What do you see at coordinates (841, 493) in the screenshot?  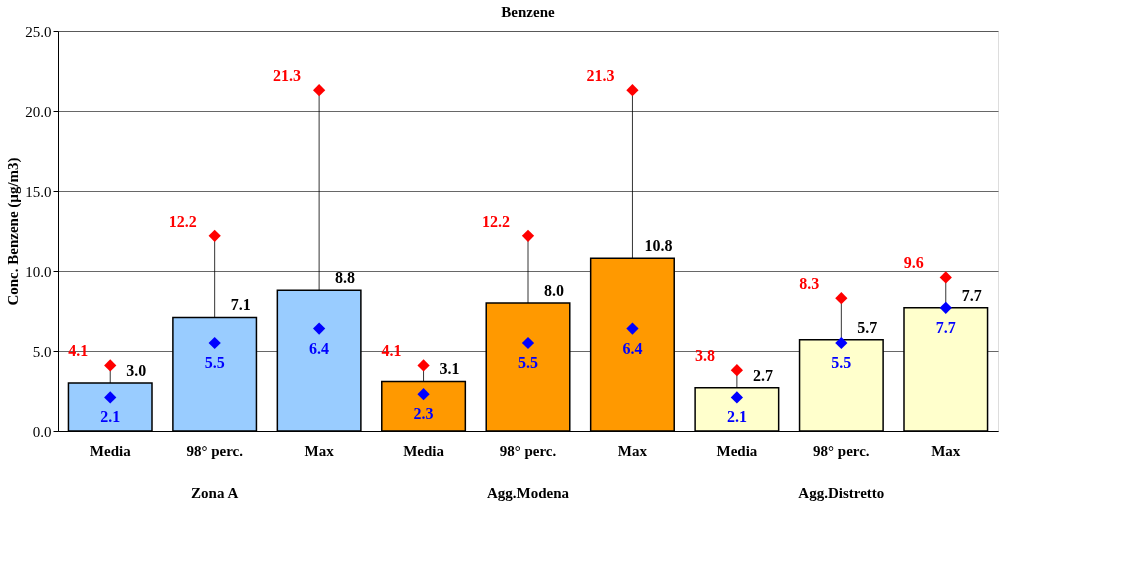 I see `text: Agg.Distretto` at bounding box center [841, 493].